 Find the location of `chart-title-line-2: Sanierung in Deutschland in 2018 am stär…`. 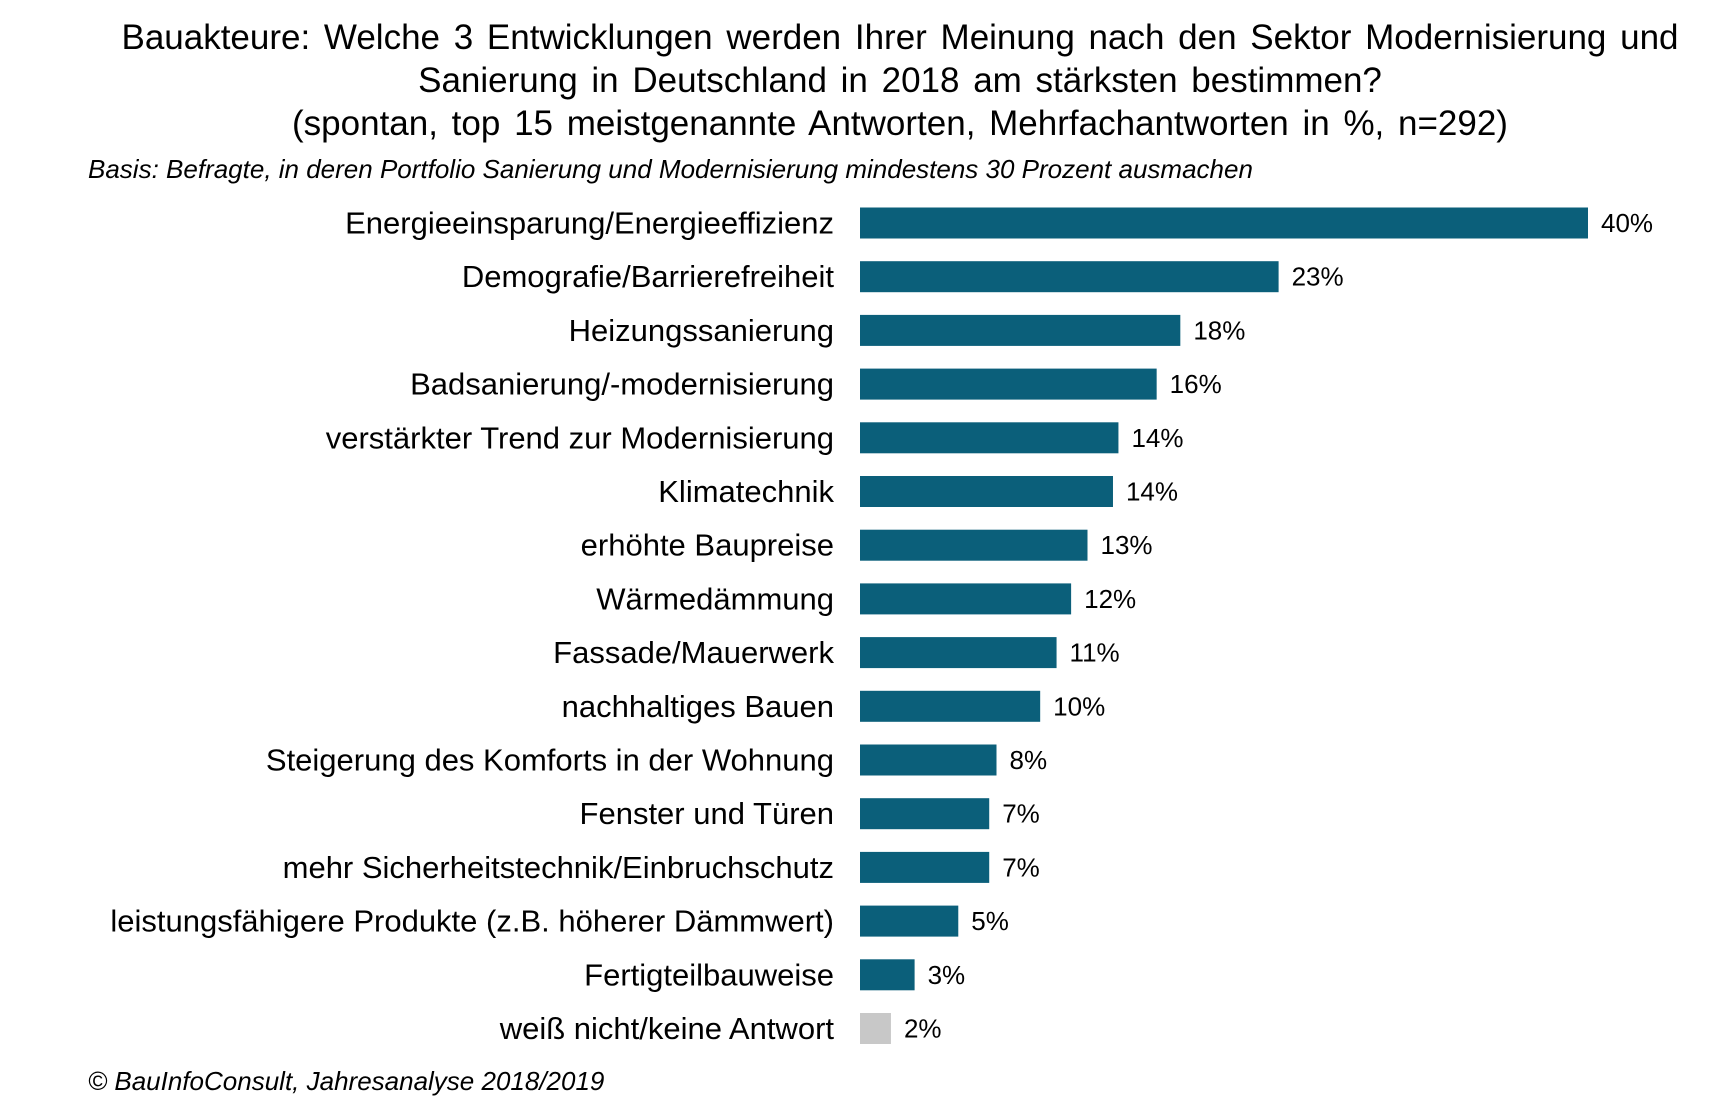

chart-title-line-2: Sanierung in Deutschland in 2018 am stär… is located at coordinates (900, 80).